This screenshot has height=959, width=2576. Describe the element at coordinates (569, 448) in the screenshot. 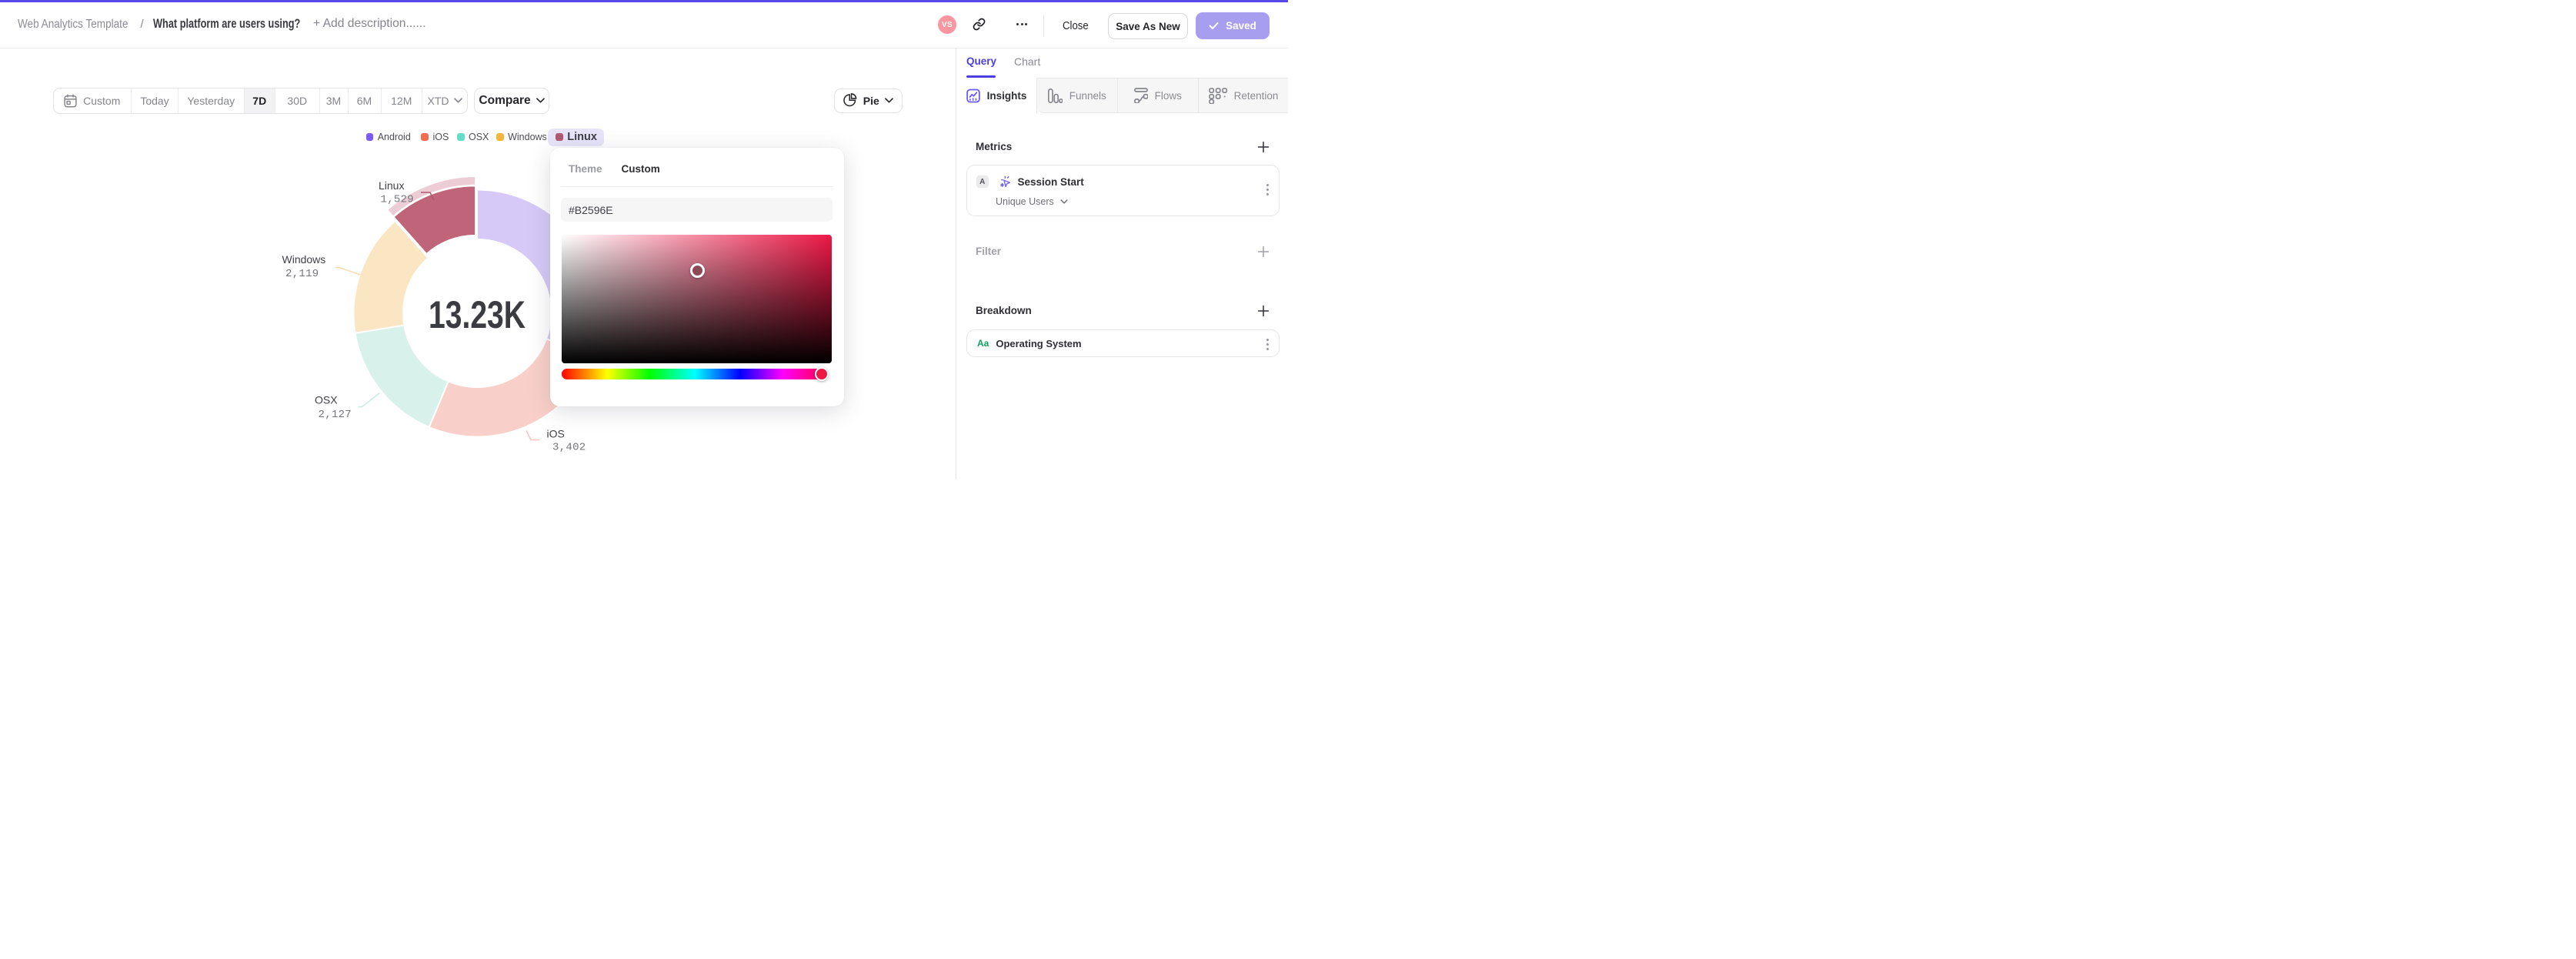

I see `svg-text: 3,402` at that location.